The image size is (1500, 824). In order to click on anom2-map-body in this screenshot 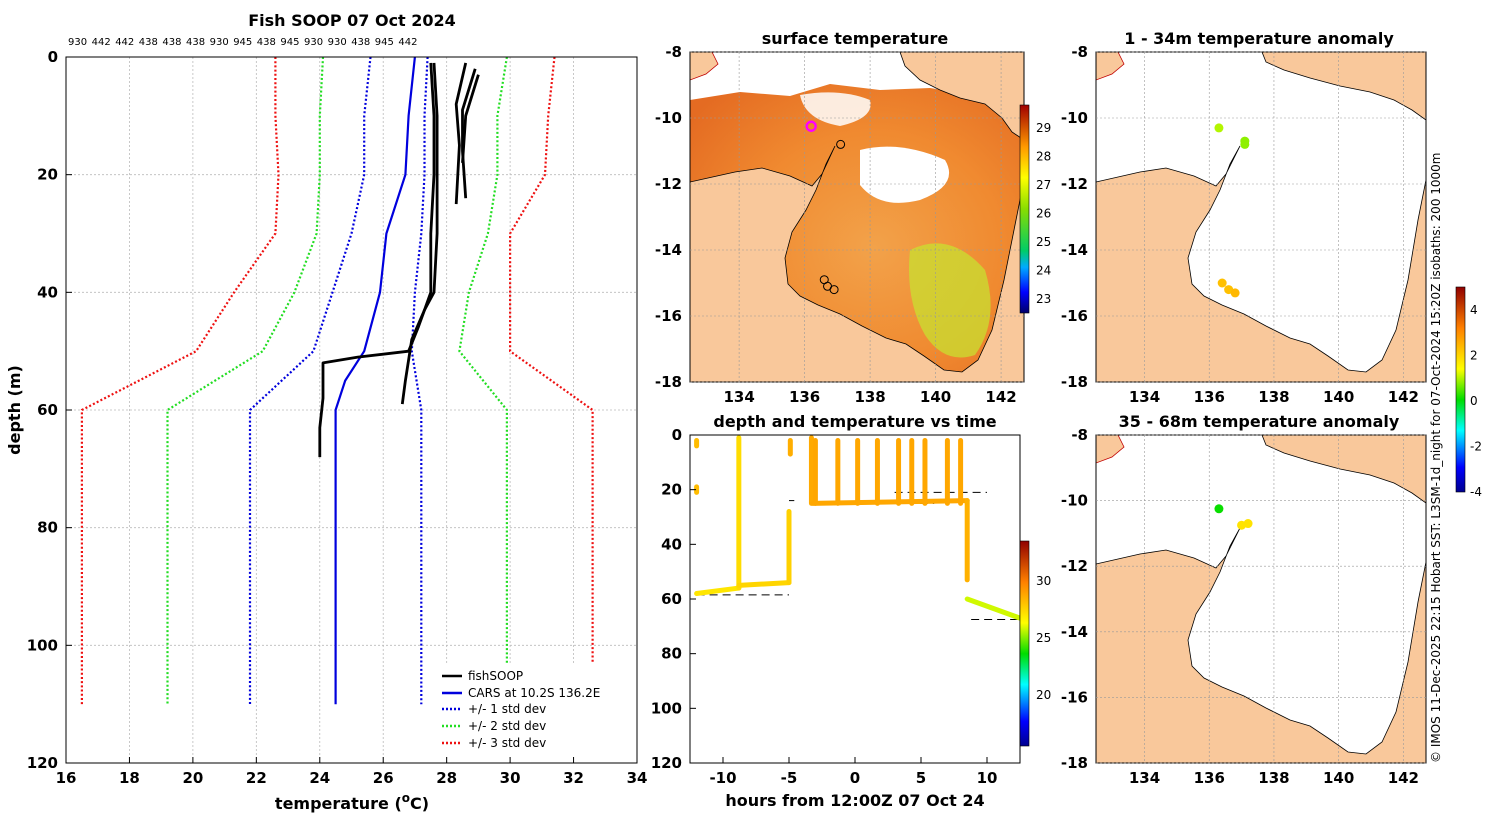, I will do `click(1261, 599)`.